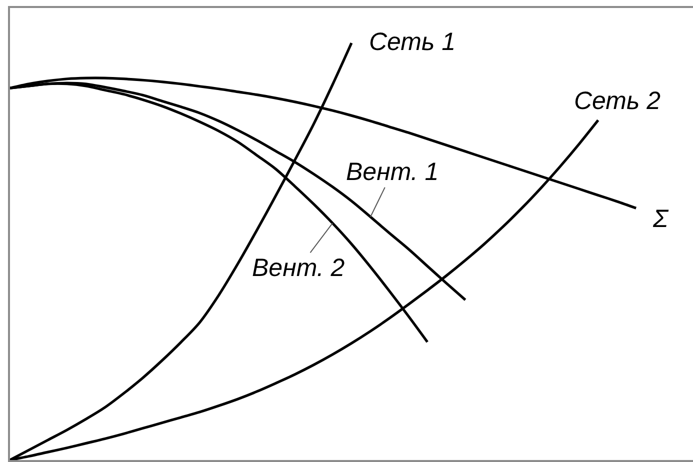  I want to click on series-label: Сеть 2, so click(617, 101).